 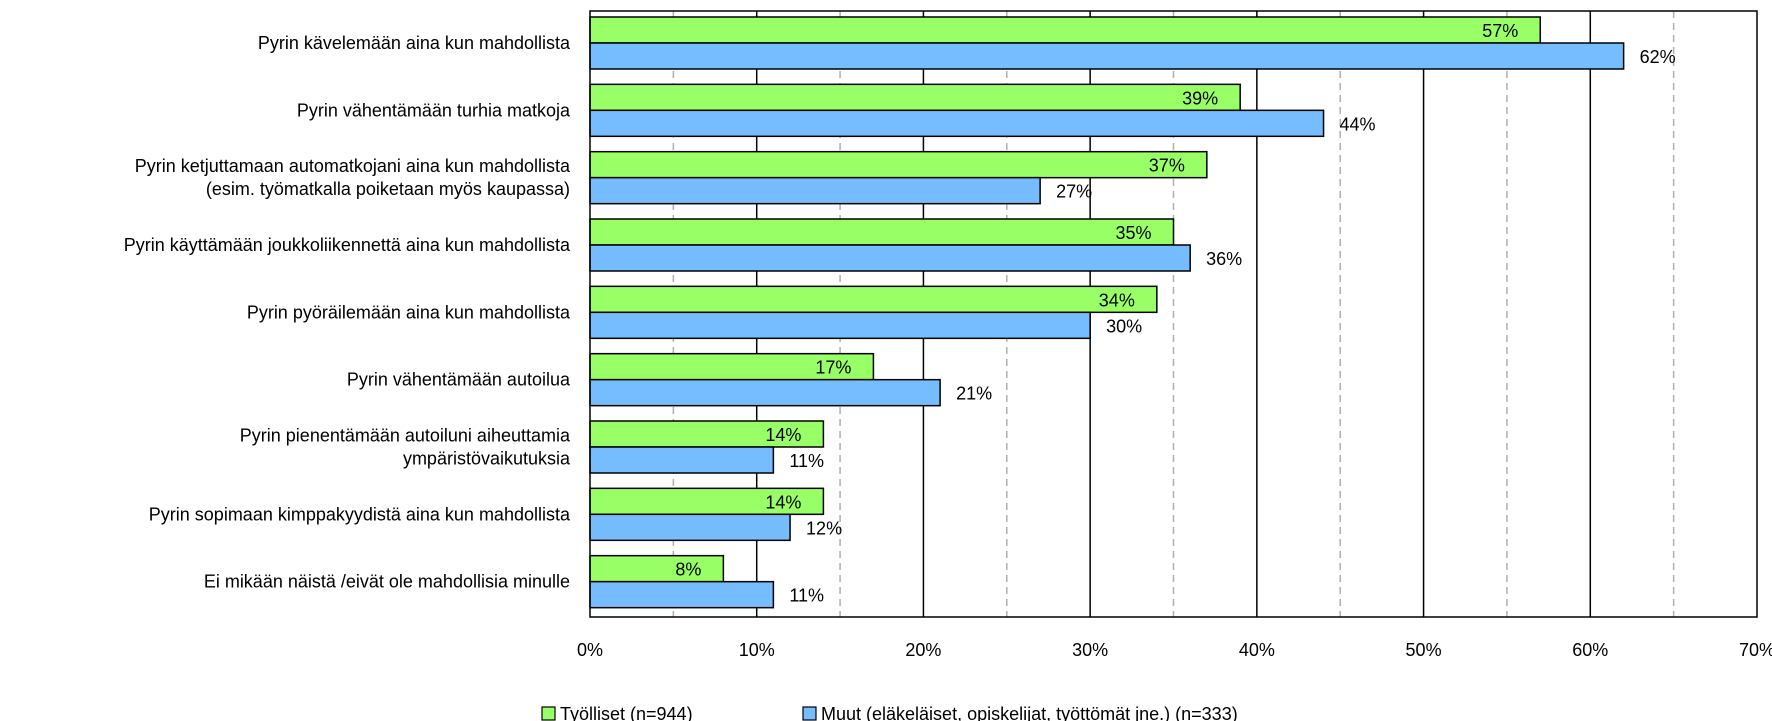 I want to click on data-label: 34%, so click(x=1117, y=300).